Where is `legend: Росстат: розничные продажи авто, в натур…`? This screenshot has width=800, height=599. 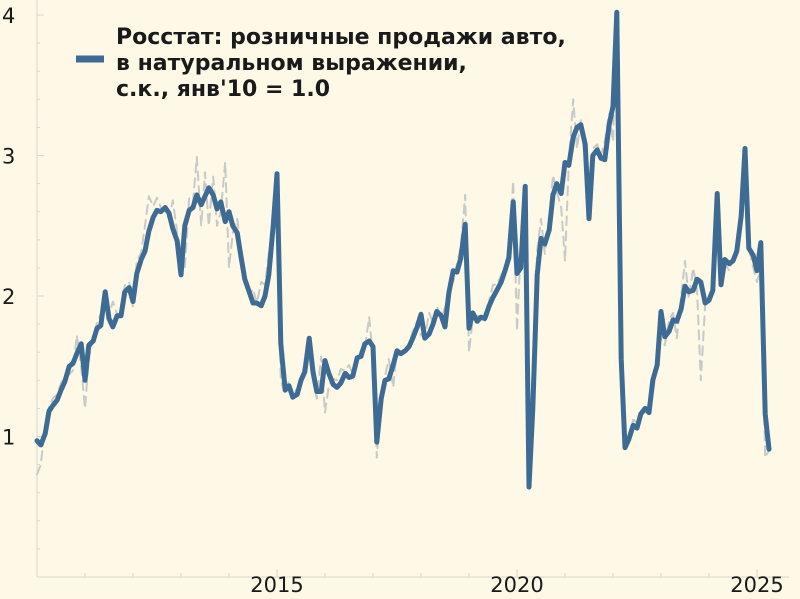 legend: Росстат: розничные продажи авто, в натур… is located at coordinates (321, 63).